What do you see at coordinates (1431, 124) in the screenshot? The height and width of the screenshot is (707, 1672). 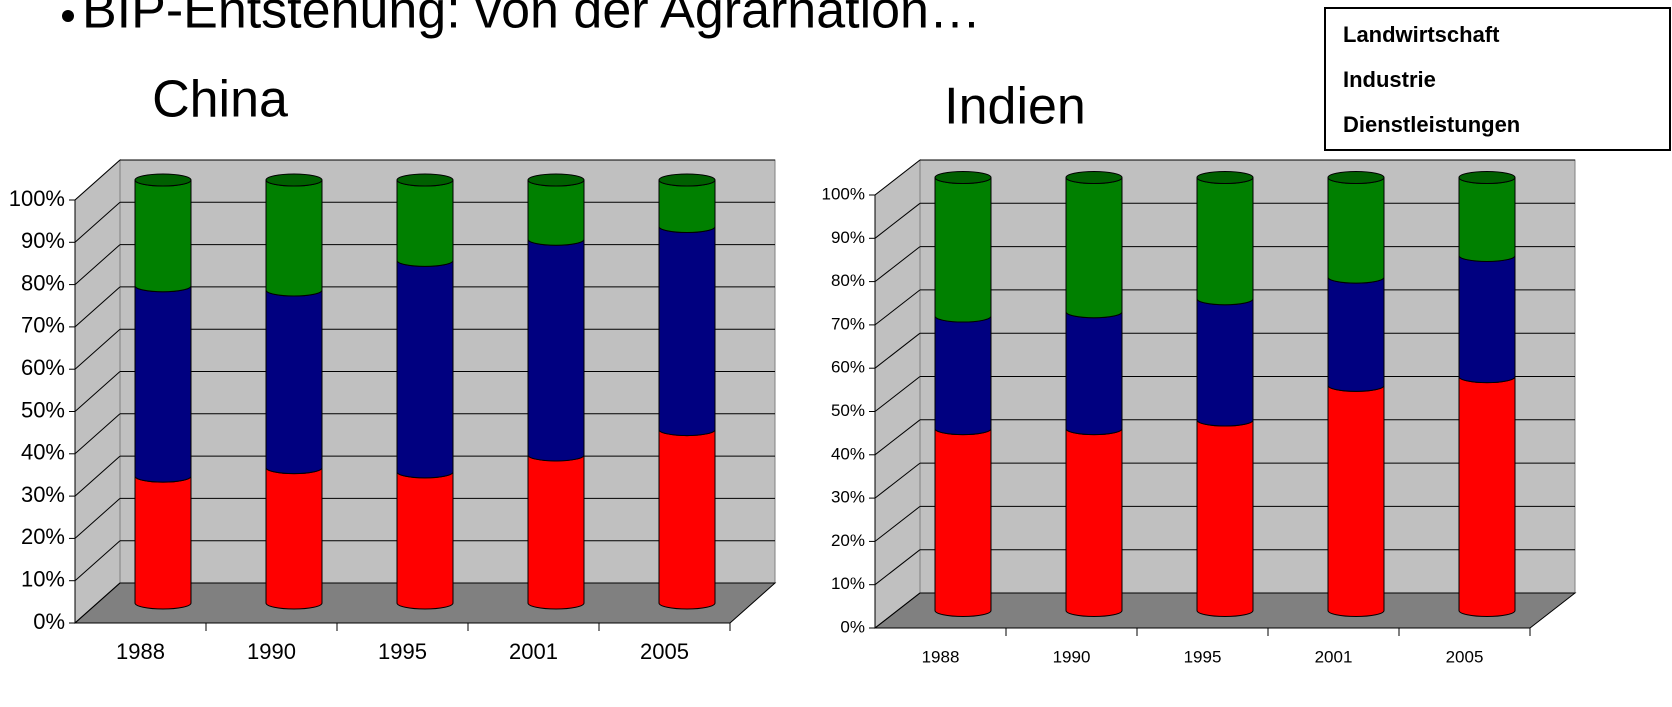 I see `legend-label: Dienstleistungen` at bounding box center [1431, 124].